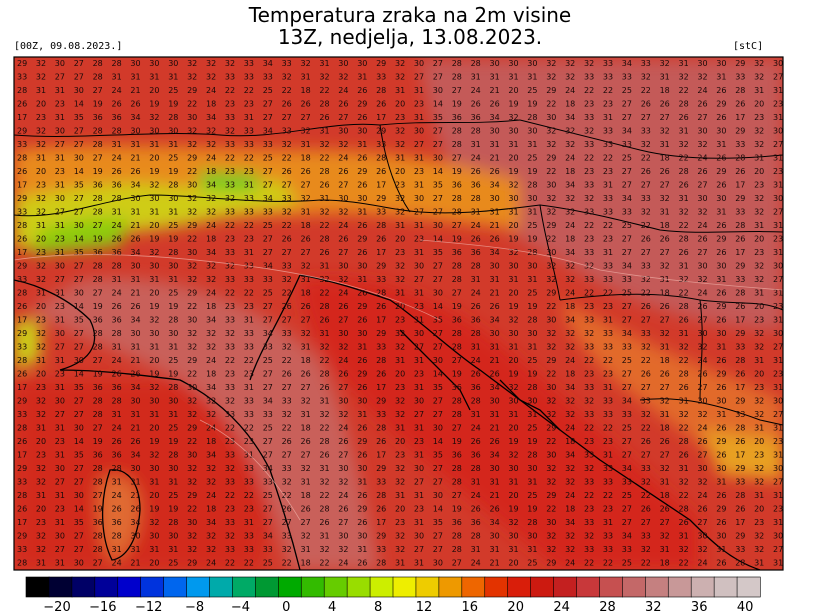 Image resolution: width=820 pixels, height=615 pixels. Describe the element at coordinates (102, 607) in the screenshot. I see `legend-tick-label: −16` at that location.